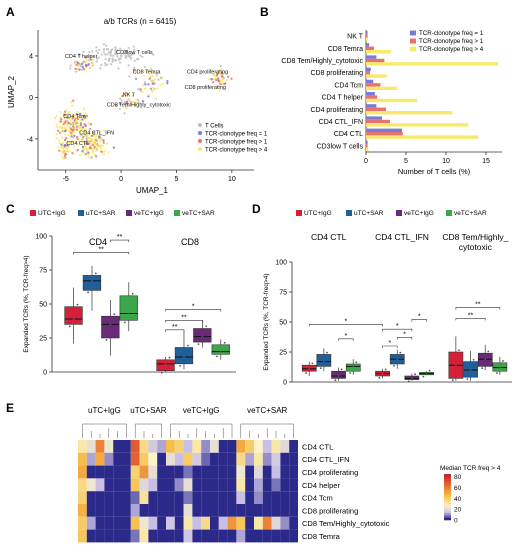 The width and height of the screenshot is (520, 553). I want to click on group-label: CD4, so click(98, 242).